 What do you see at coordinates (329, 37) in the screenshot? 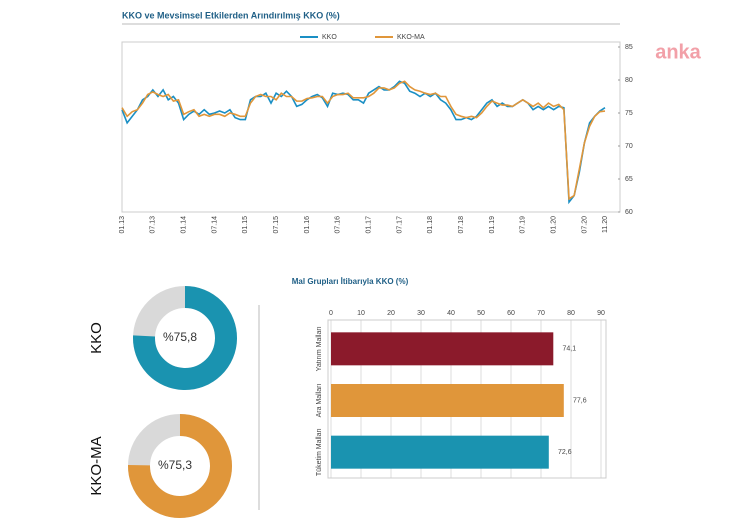
I see `legend-label: KKO` at bounding box center [329, 37].